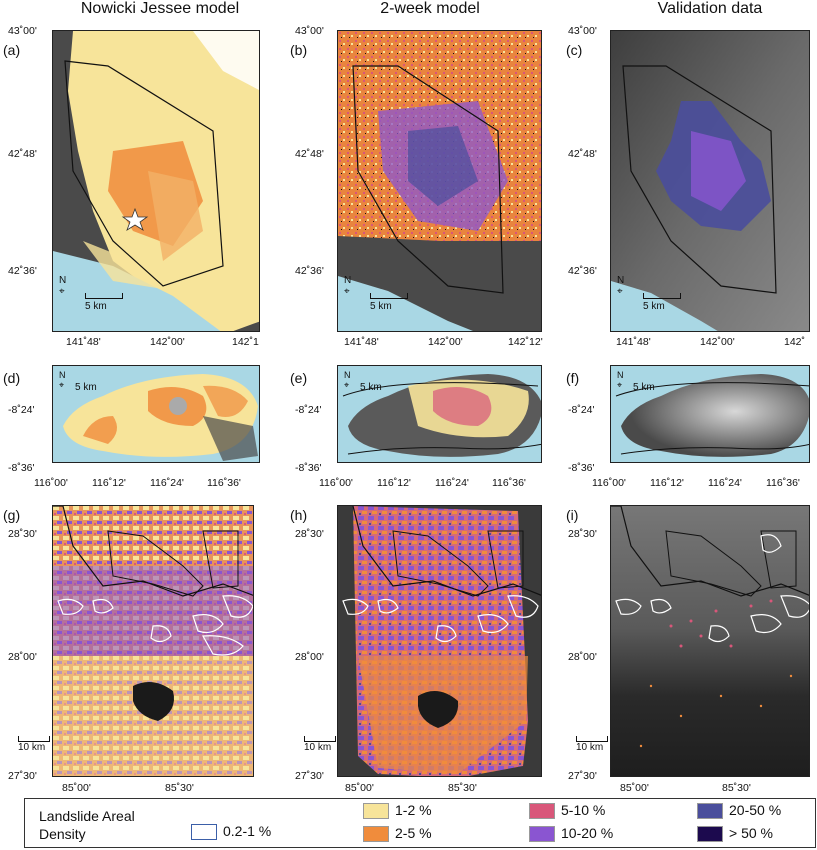 The height and width of the screenshot is (850, 817). I want to click on lon-tick-e-2: 116˚12', so click(394, 483).